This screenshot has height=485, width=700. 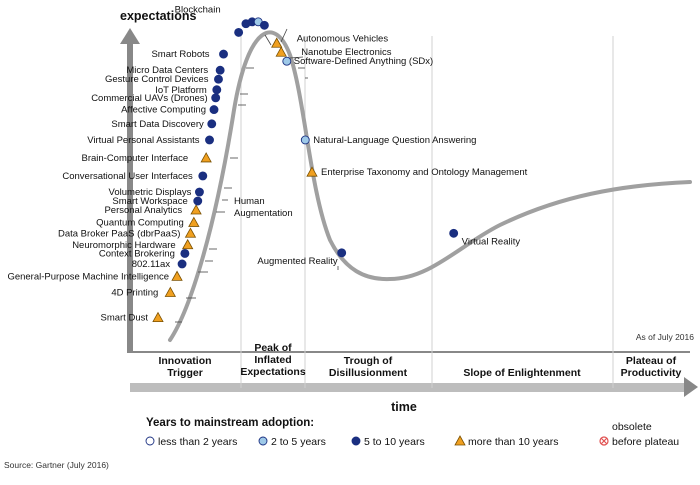 What do you see at coordinates (257, 175) in the screenshot?
I see `label-leader-lines` at bounding box center [257, 175].